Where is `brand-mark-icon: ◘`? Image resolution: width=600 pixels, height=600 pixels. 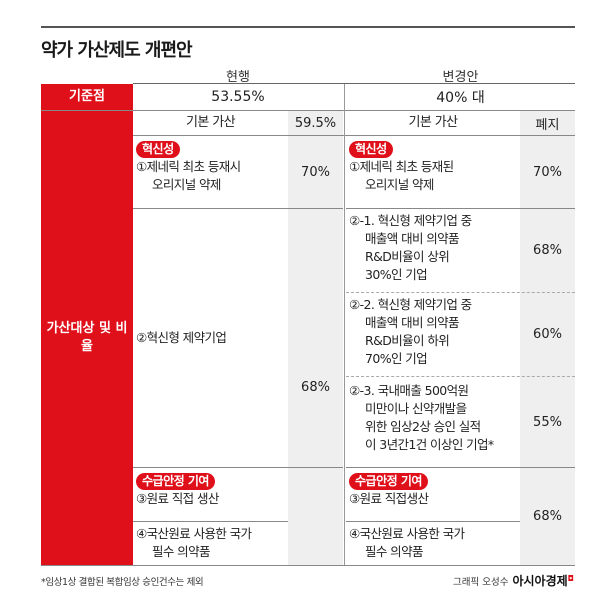 brand-mark-icon: ◘ is located at coordinates (570, 578).